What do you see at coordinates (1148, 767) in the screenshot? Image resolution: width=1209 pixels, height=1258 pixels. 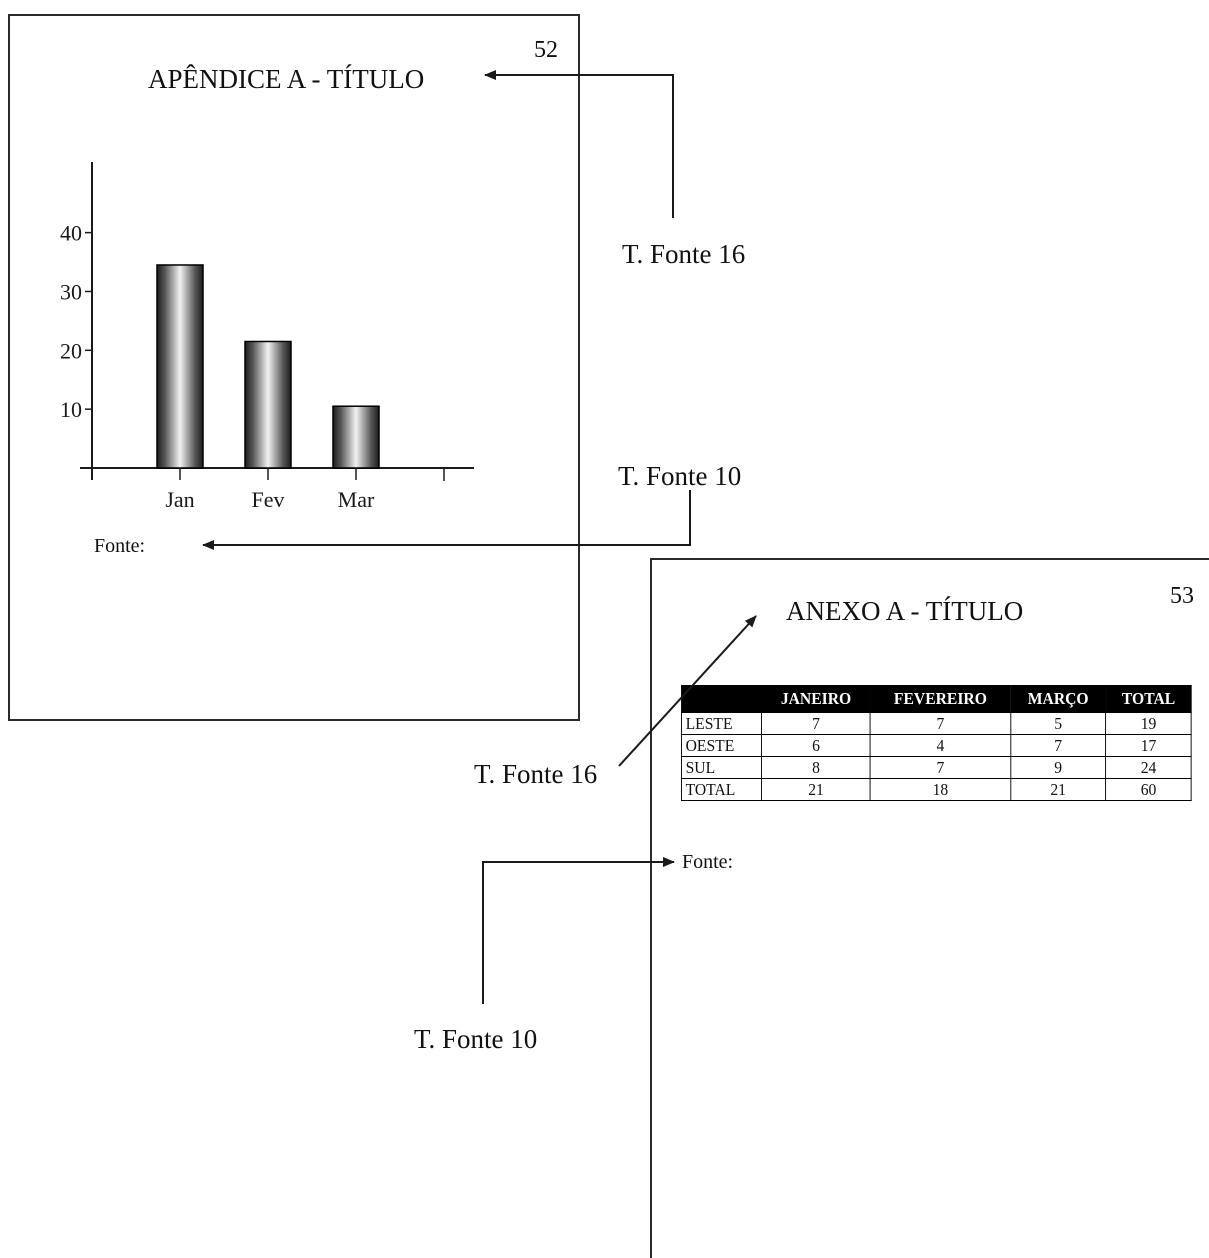 I see `table-cell: 24` at bounding box center [1148, 767].